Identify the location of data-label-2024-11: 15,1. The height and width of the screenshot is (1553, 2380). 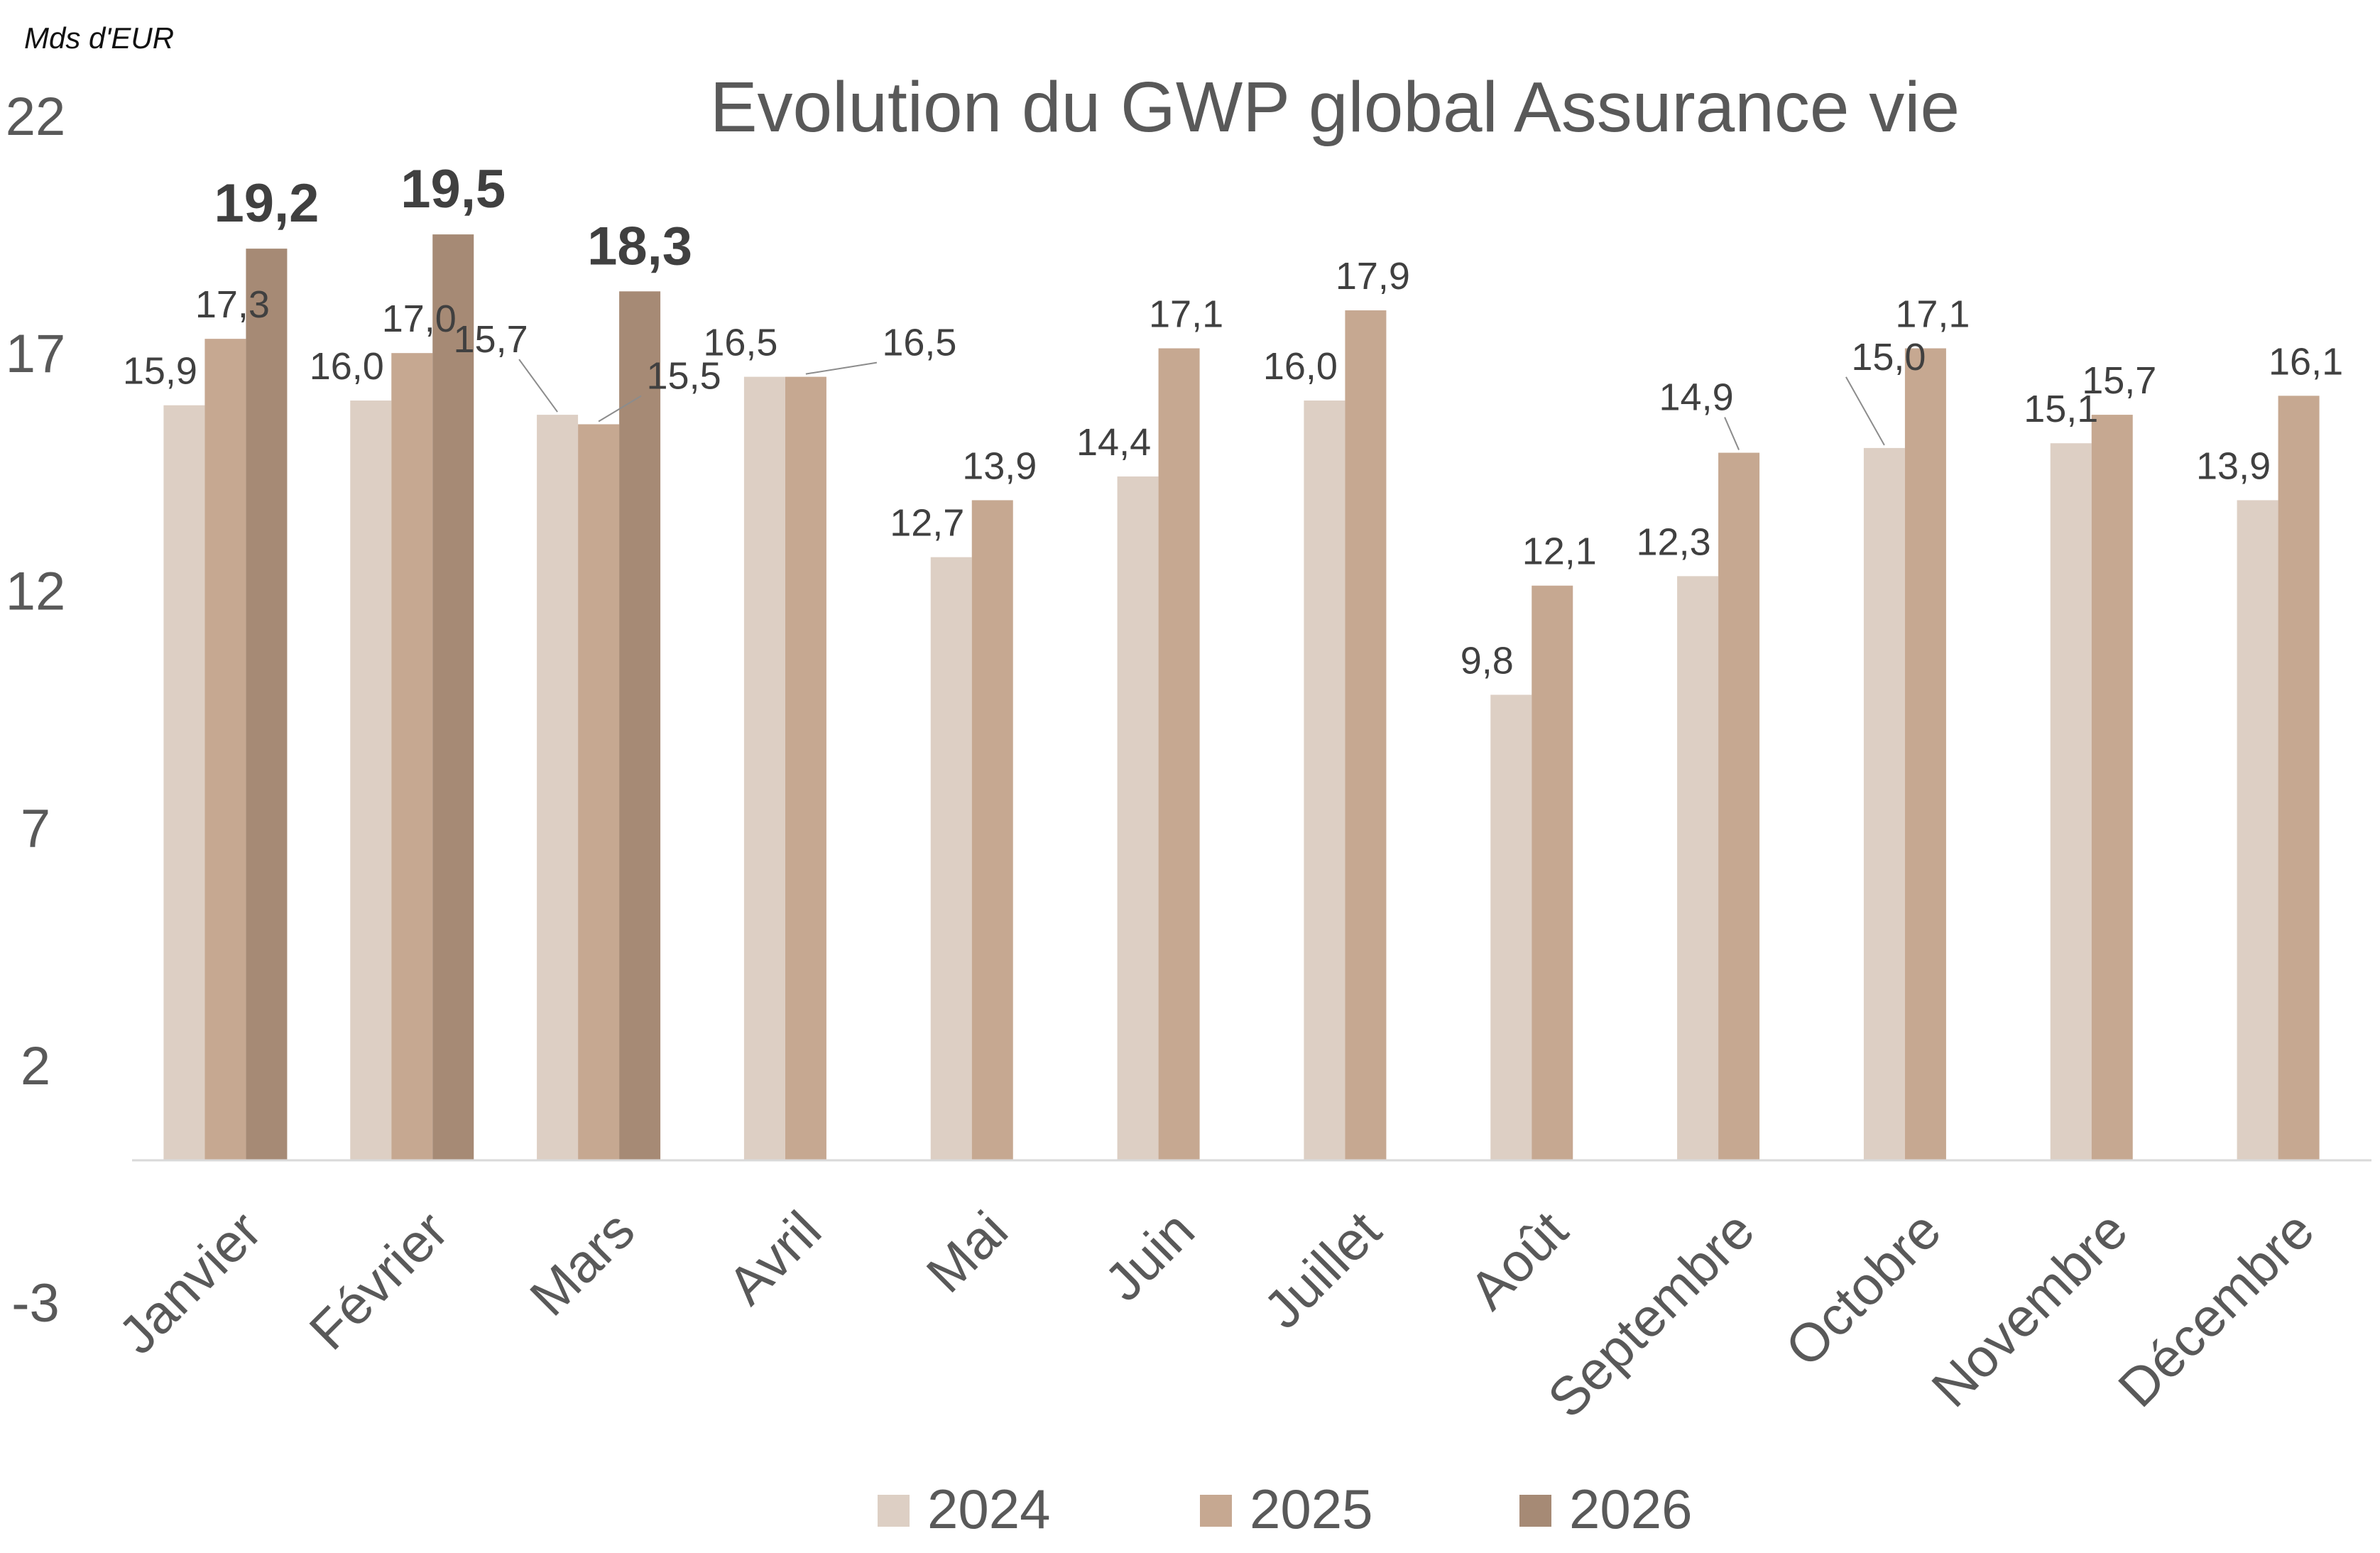
(2061, 409).